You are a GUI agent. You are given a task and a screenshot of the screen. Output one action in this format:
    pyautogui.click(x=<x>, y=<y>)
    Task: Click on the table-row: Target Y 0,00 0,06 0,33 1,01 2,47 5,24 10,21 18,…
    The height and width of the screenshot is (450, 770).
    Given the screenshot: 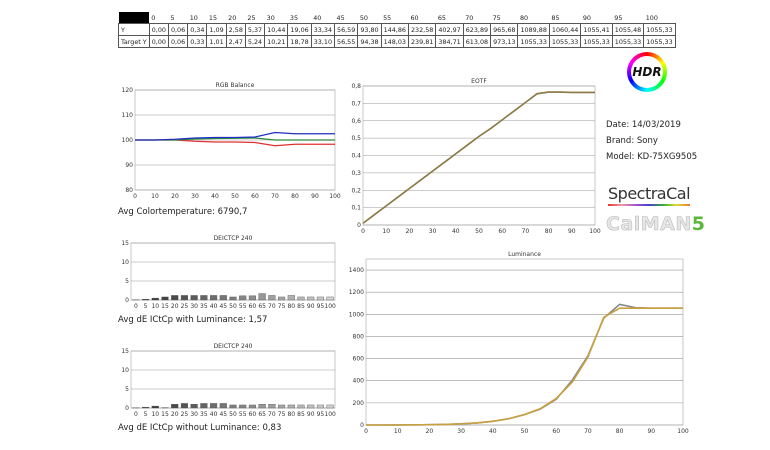 What is the action you would take?
    pyautogui.click(x=397, y=41)
    